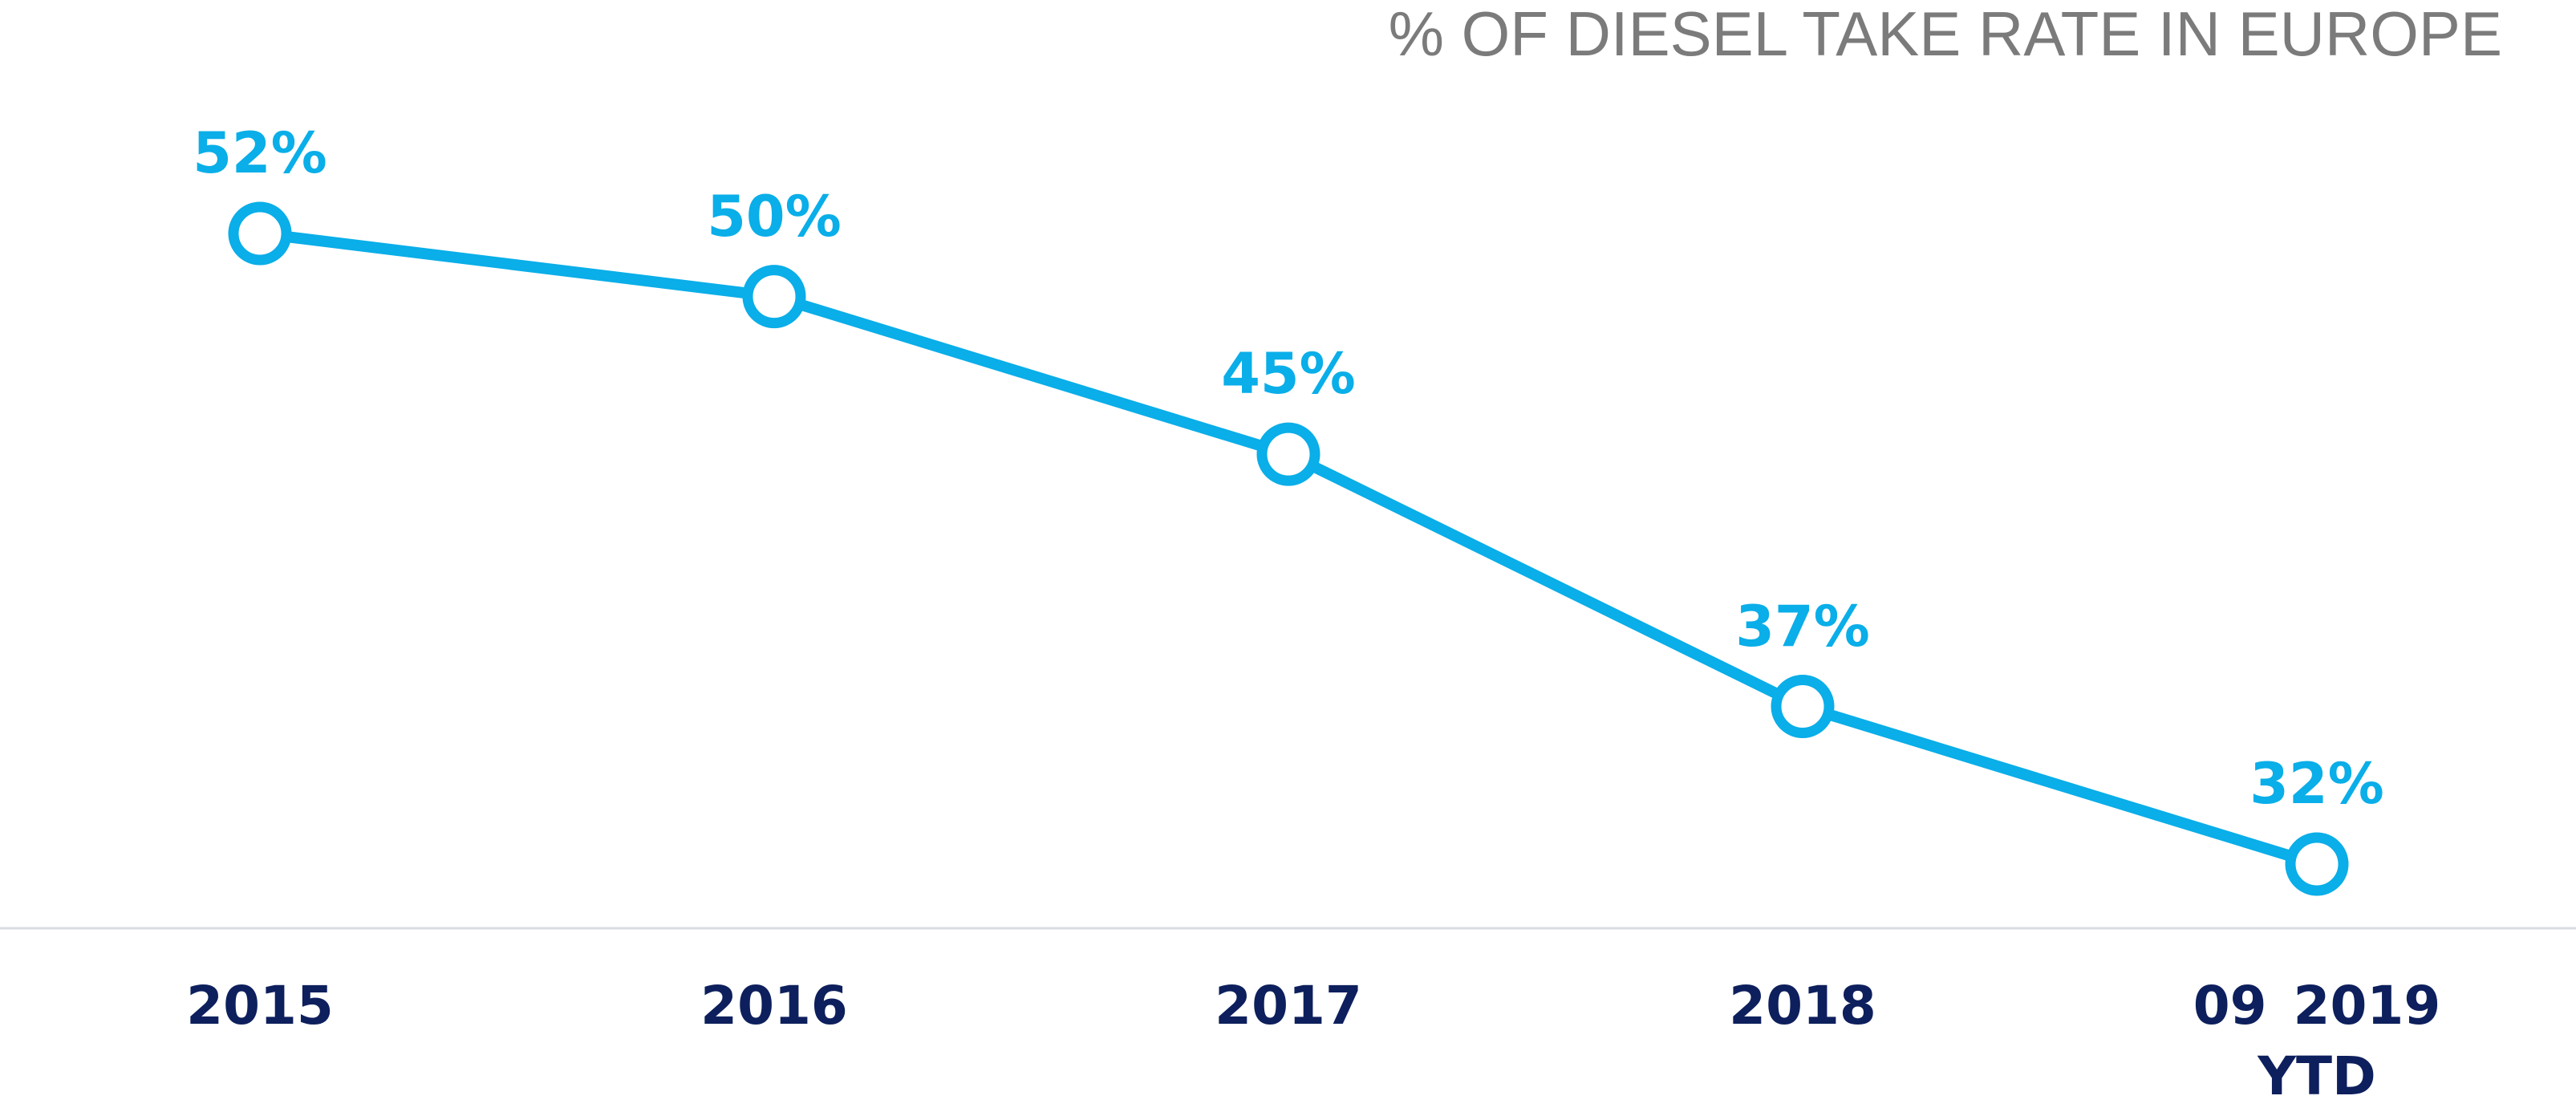  I want to click on value-label: 50%, so click(774, 216).